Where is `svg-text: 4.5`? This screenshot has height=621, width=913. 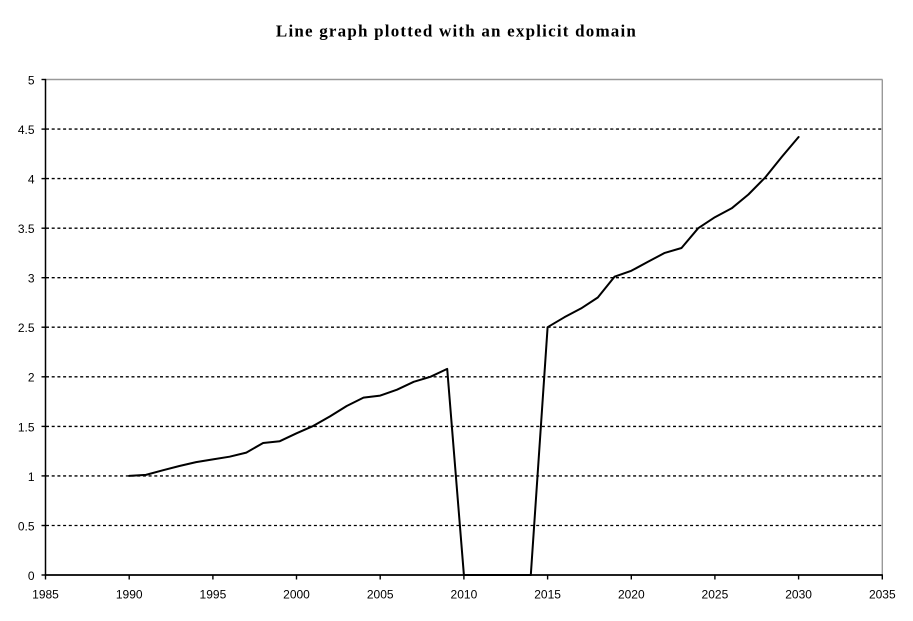
svg-text: 4.5 is located at coordinates (26, 130).